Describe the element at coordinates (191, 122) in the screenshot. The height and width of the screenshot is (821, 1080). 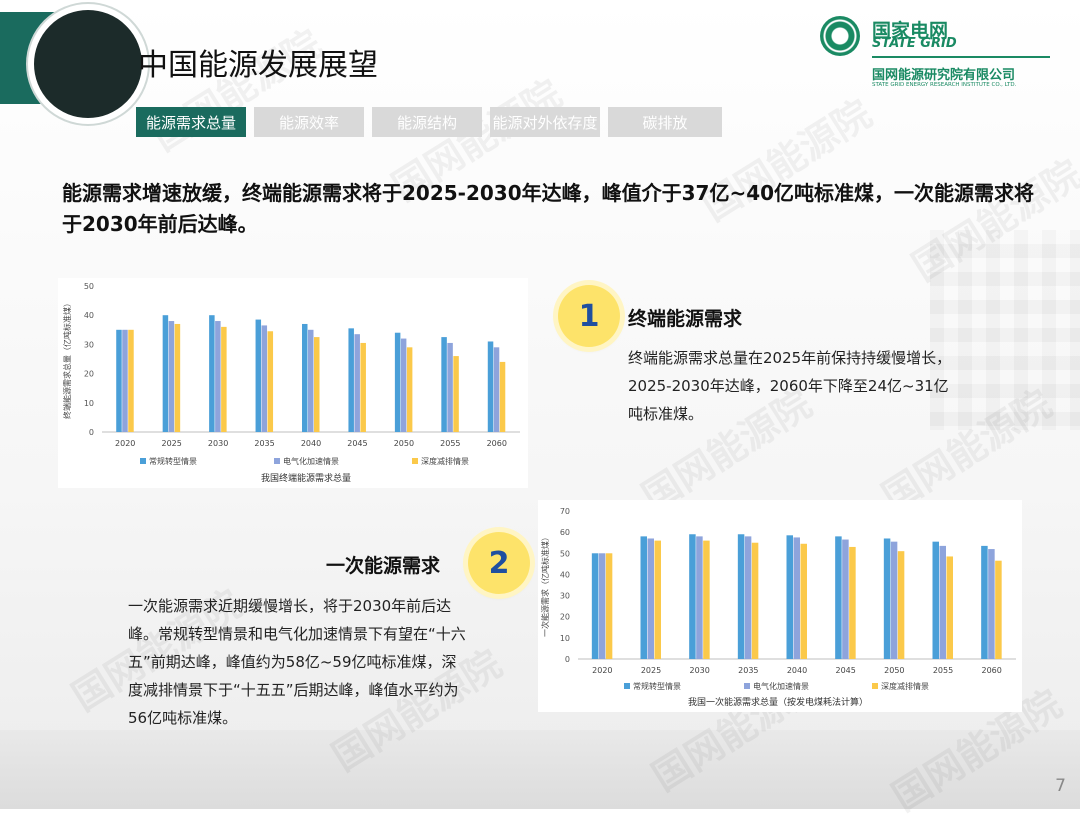
I see `tab-energy-demand-total: 能源需求总量` at that location.